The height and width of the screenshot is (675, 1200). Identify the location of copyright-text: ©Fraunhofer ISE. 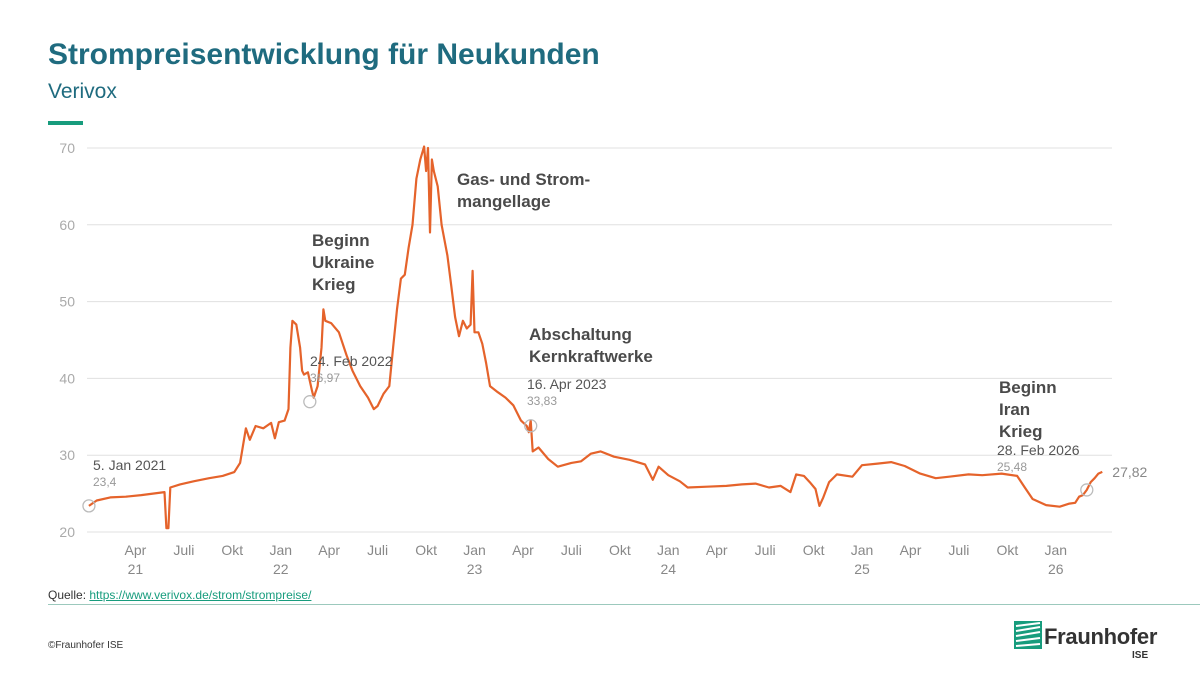
(86, 645).